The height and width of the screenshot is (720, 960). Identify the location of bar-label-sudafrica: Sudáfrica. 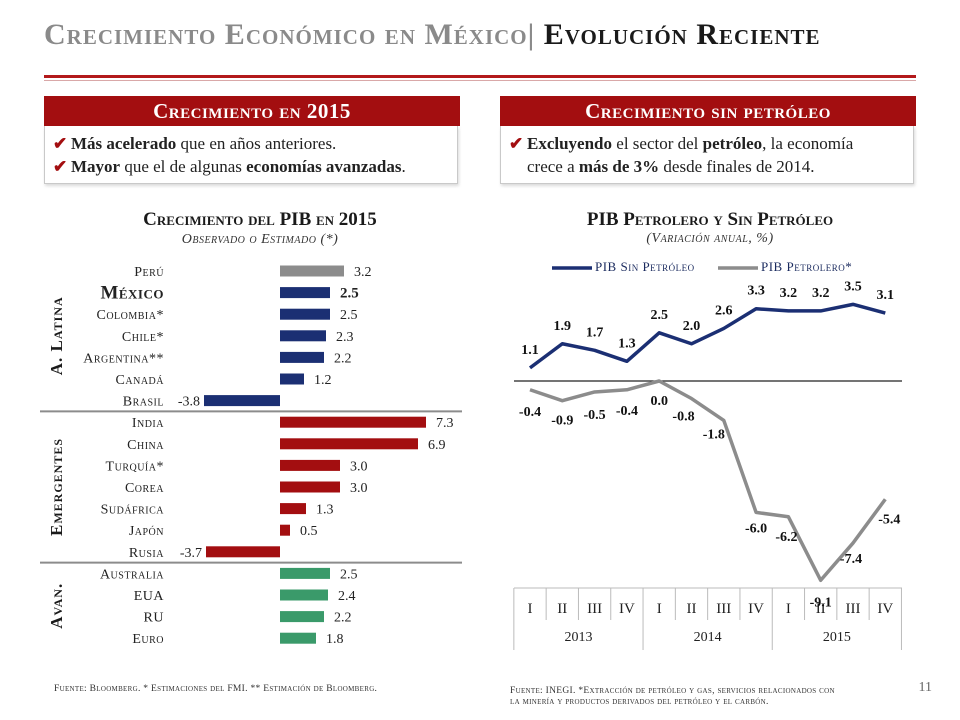
(133, 510).